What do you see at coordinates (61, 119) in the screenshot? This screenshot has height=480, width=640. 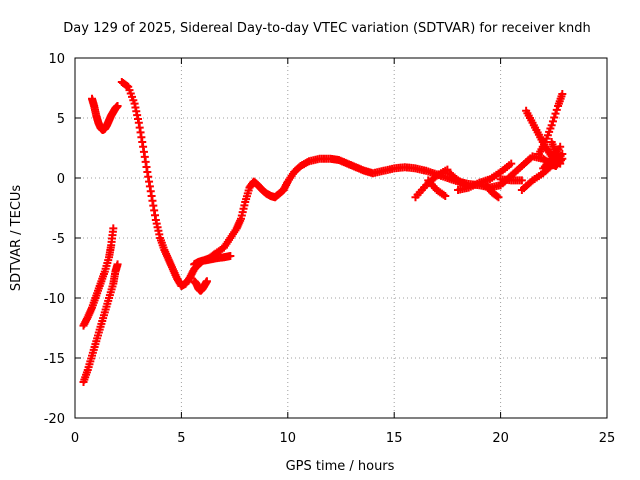 I see `y-tick-label: 5` at bounding box center [61, 119].